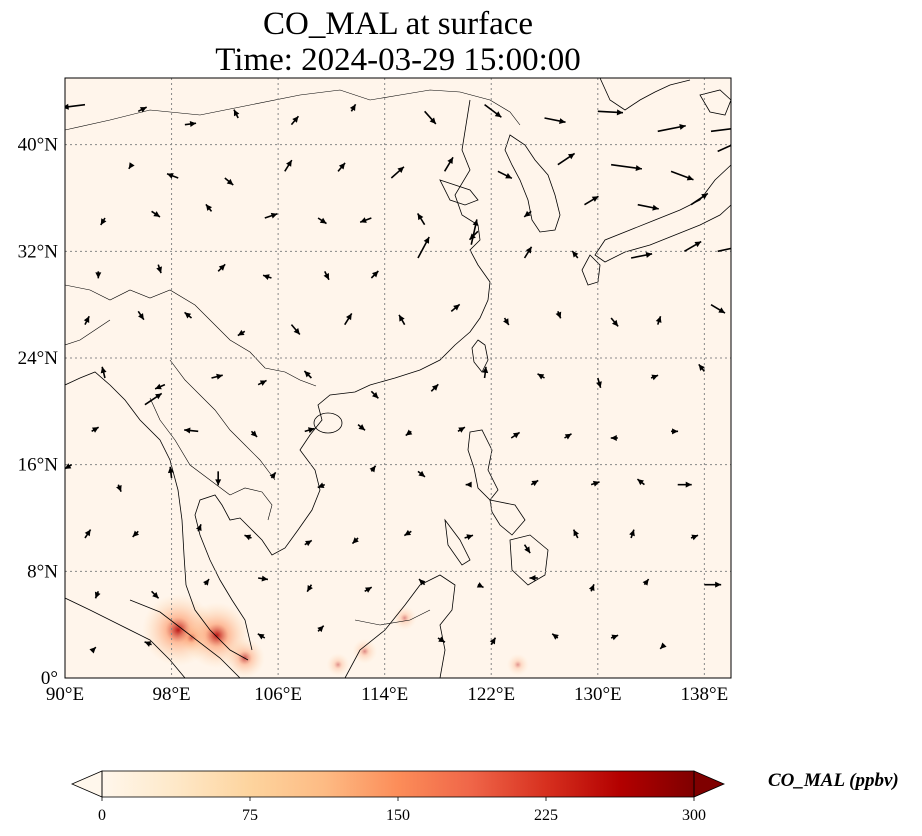 The height and width of the screenshot is (836, 922). What do you see at coordinates (191, 335) in the screenshot?
I see `land-borders` at bounding box center [191, 335].